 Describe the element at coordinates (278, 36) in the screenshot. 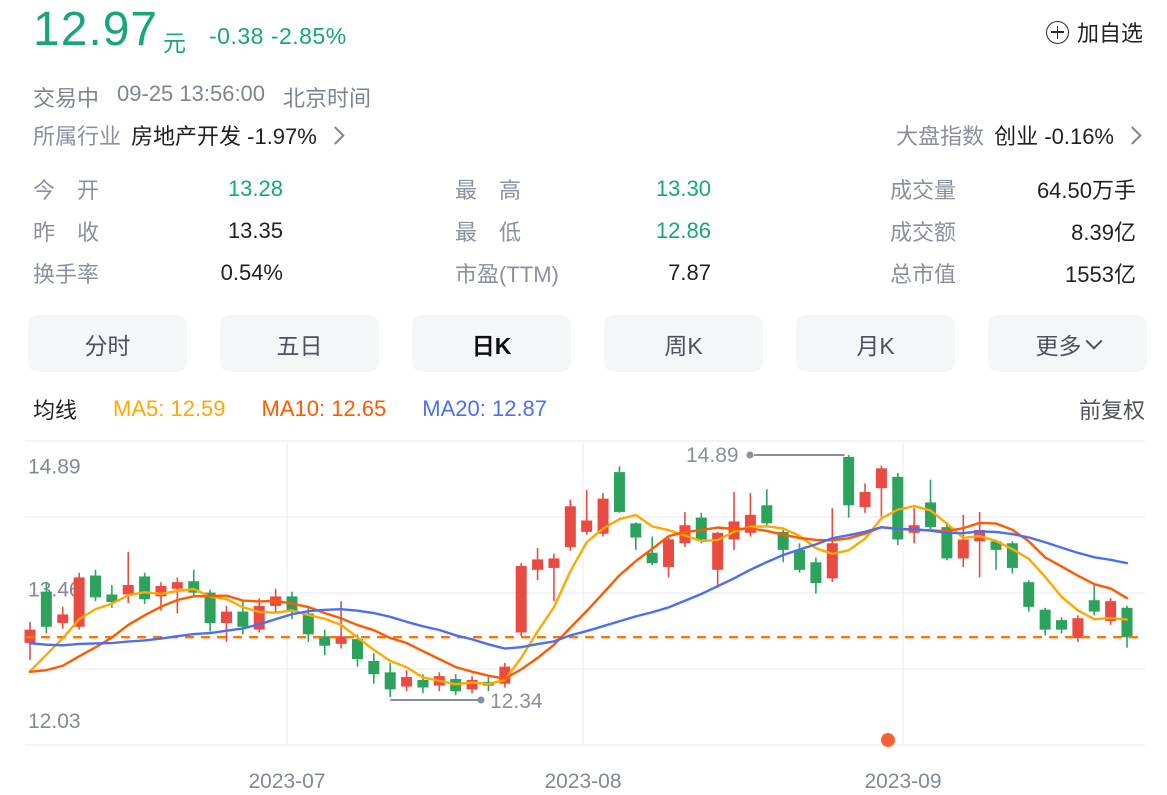

I see `price-change: -0.38 -2.85%` at that location.